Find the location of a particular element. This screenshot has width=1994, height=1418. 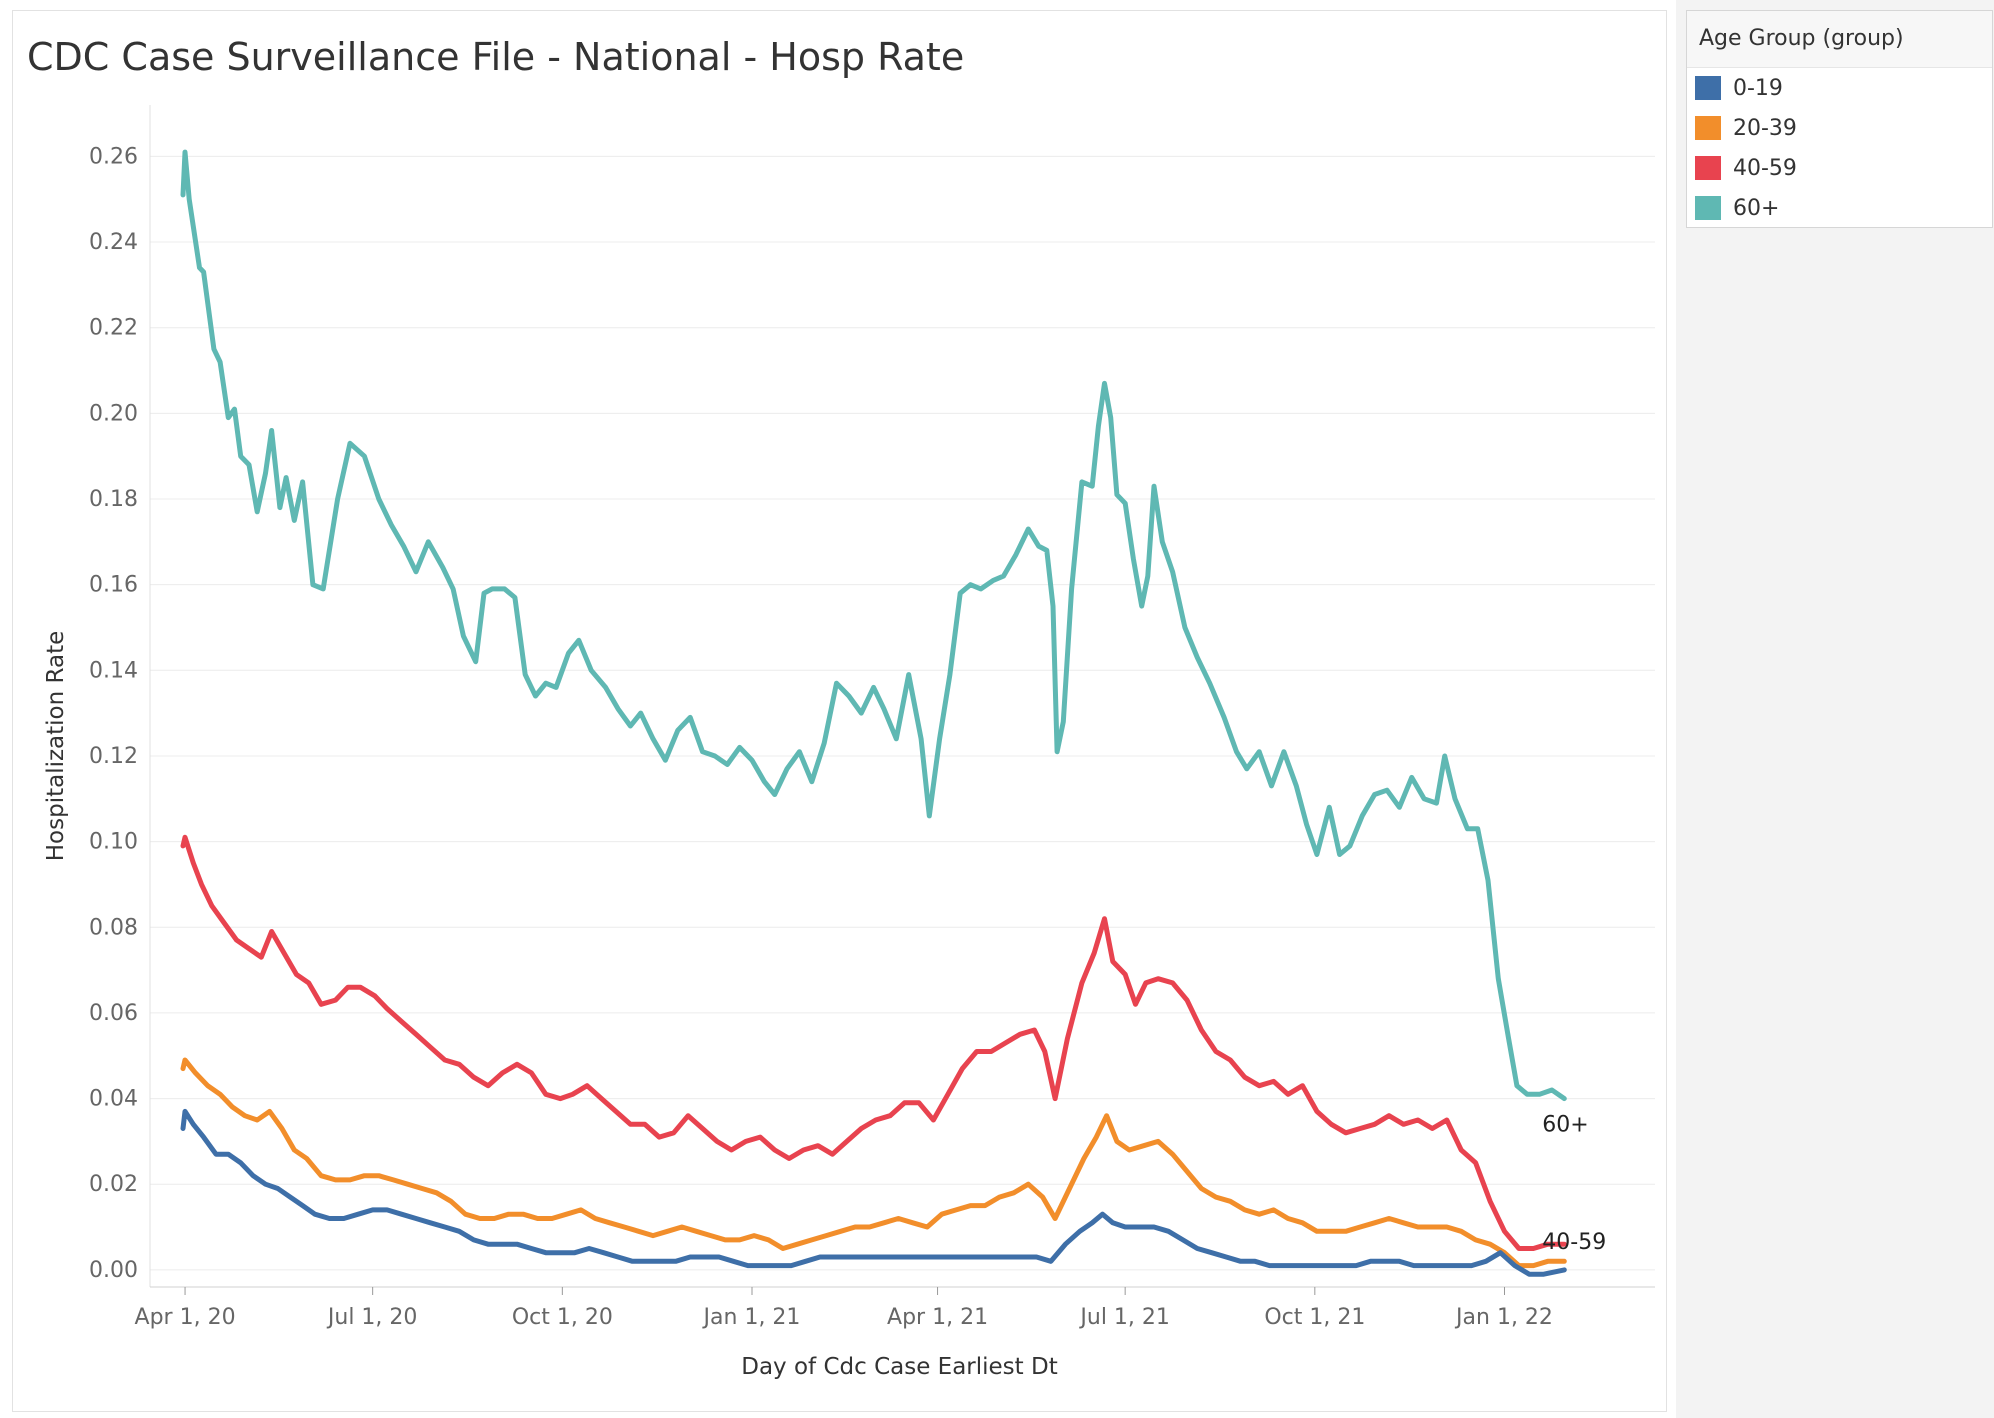

legend-label: 0-19 is located at coordinates (1758, 88).